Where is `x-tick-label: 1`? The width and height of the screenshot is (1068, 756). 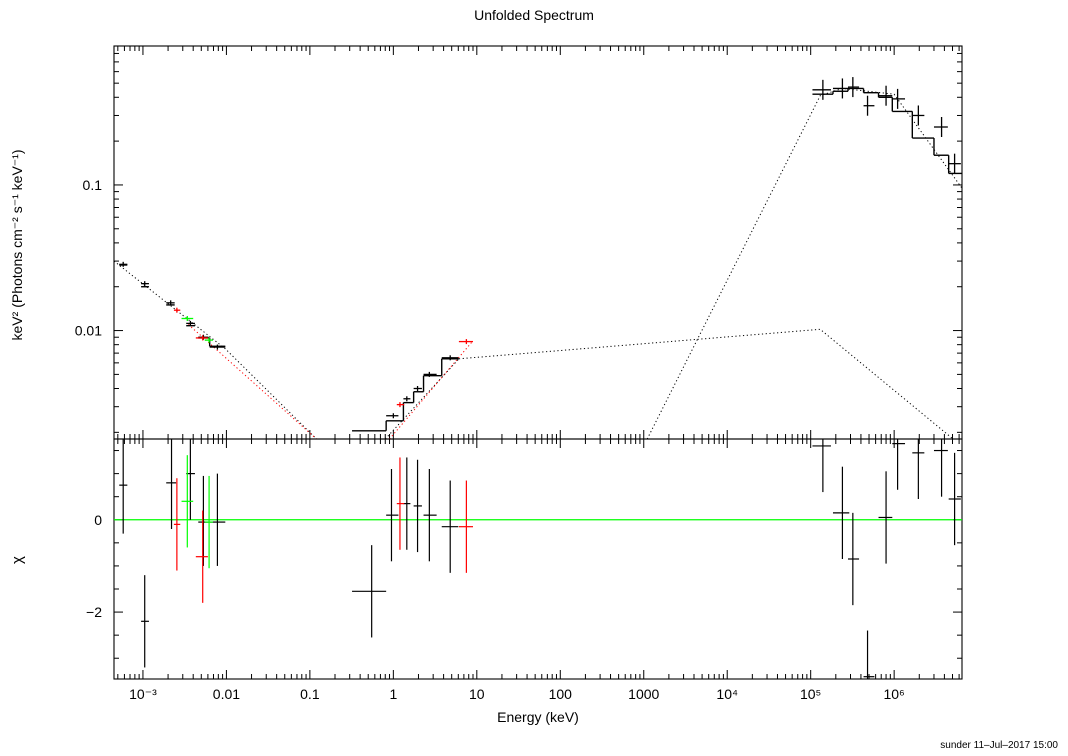
x-tick-label: 1 is located at coordinates (393, 694).